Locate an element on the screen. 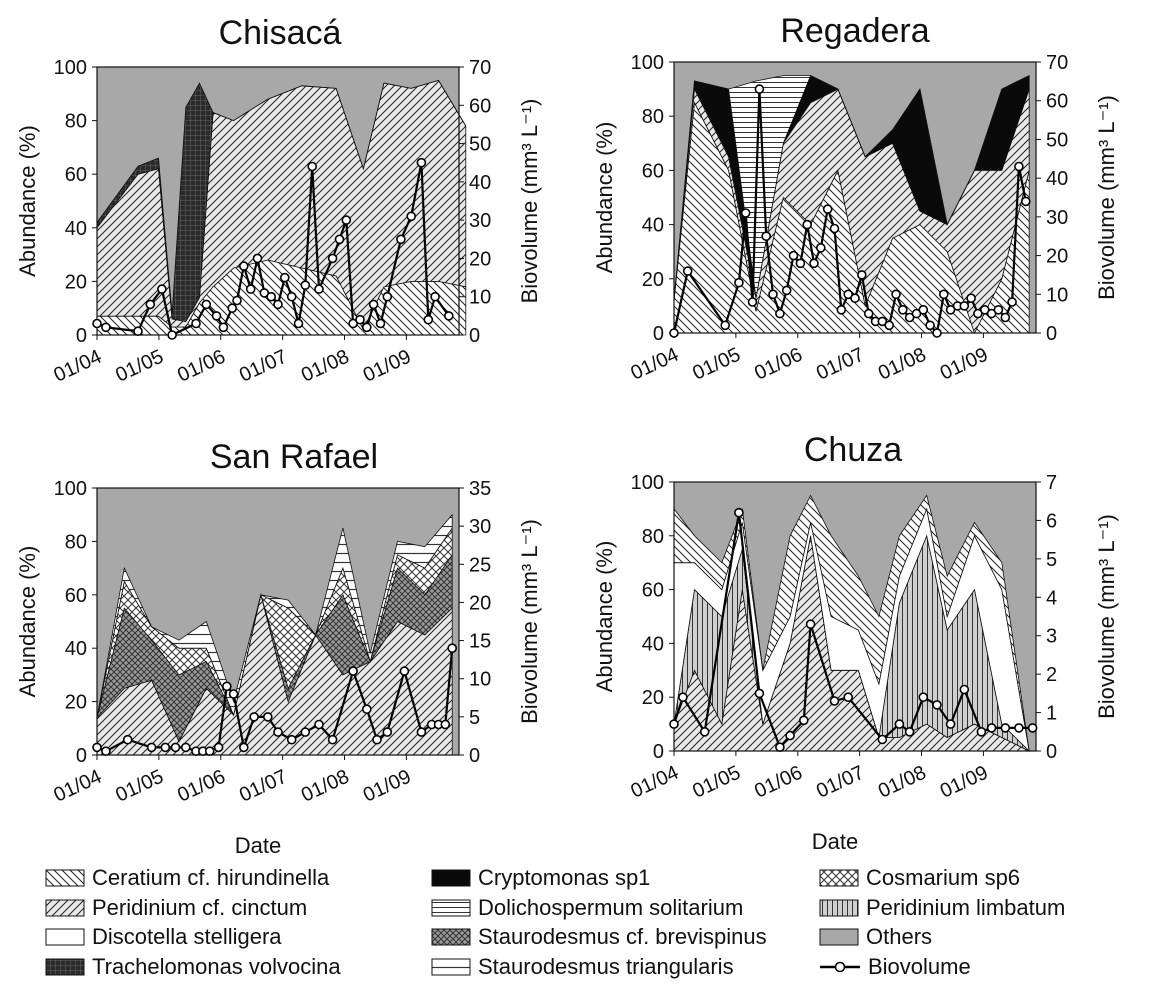 The image size is (1158, 1004). legend-item-staurodesmus-triangularis: Staurodesmus triangularis is located at coordinates (582, 966).